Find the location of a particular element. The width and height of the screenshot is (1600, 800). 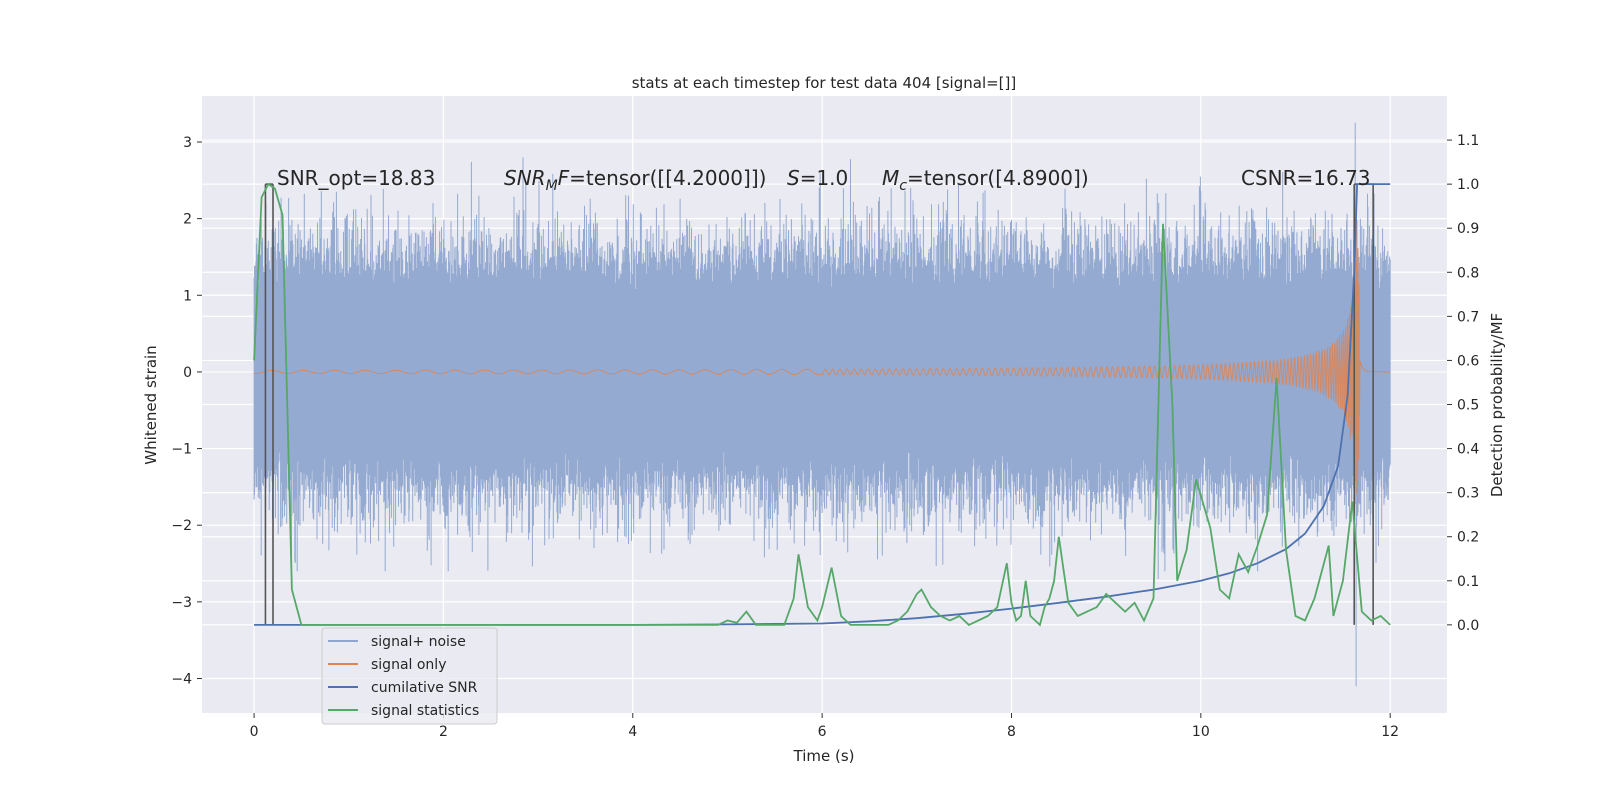

x-tick-label: 2 is located at coordinates (443, 732).